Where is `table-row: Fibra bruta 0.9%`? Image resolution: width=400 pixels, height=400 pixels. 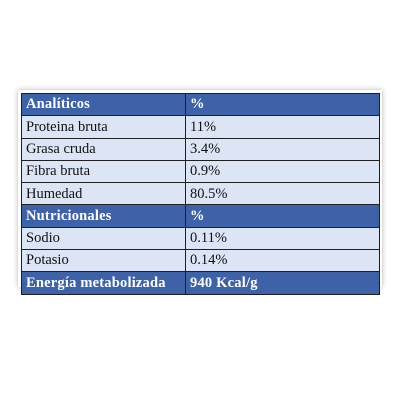
table-row: Fibra bruta 0.9% is located at coordinates (200, 171).